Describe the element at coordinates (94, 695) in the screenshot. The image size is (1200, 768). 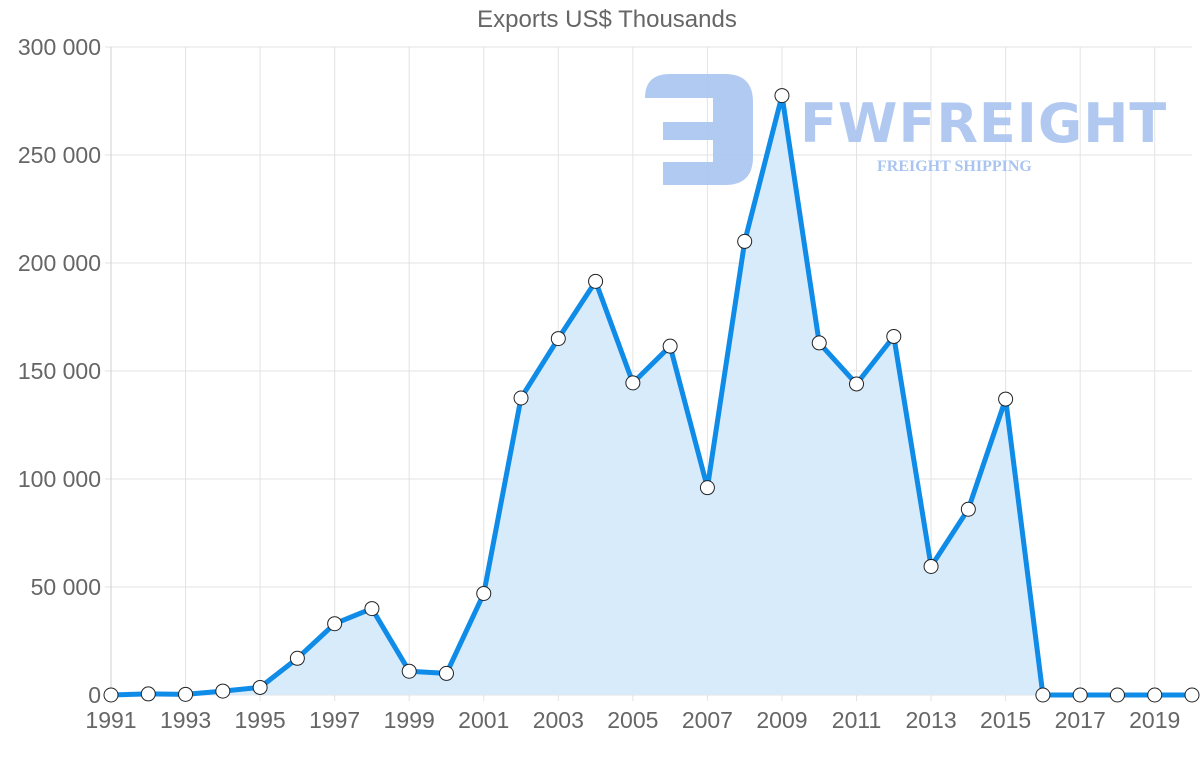
I see `y-tick-label: 0` at that location.